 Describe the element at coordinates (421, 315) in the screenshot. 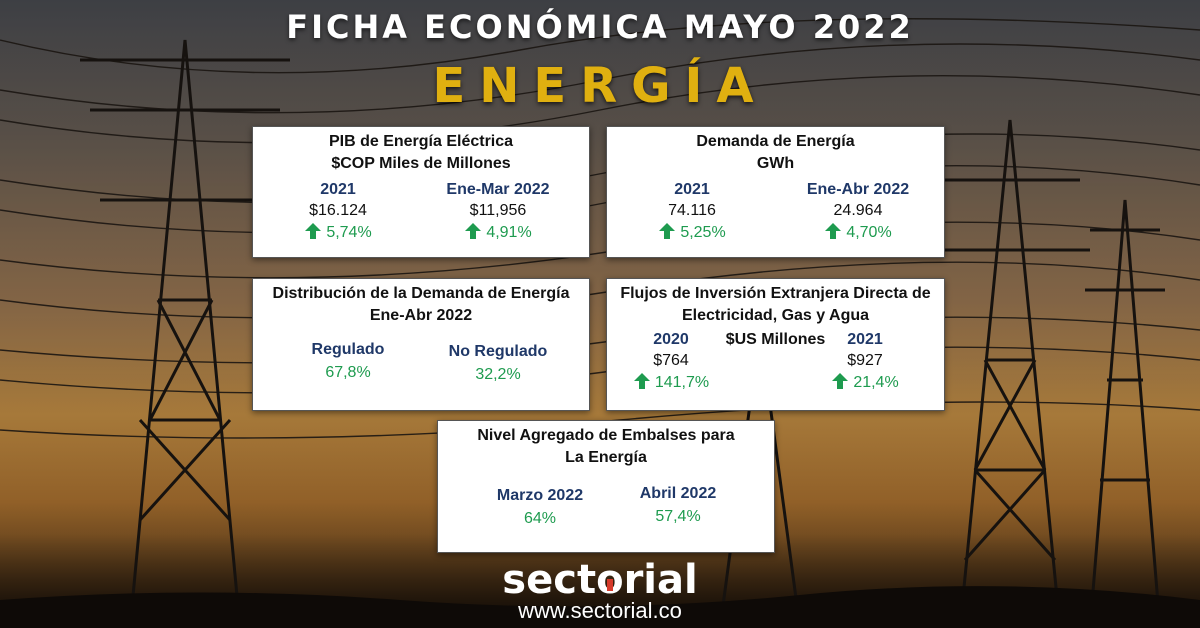

I see `distribucion-title-line2: Ene-Abr 2022` at that location.